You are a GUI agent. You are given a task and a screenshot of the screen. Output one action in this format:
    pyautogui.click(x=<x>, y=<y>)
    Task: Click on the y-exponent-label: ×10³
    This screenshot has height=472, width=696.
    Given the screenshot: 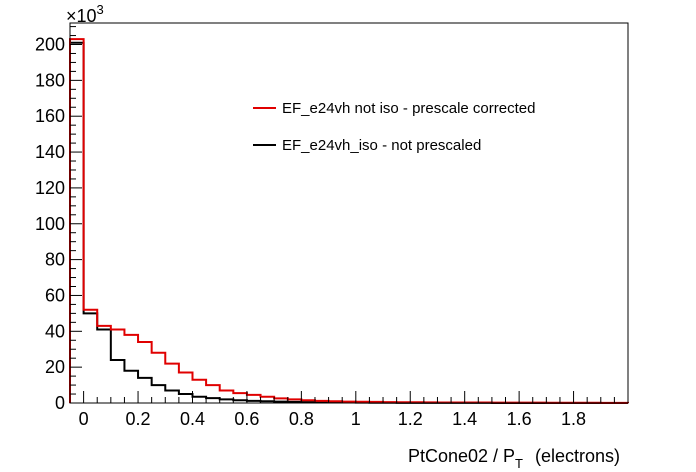 What is the action you would take?
    pyautogui.click(x=85, y=14)
    